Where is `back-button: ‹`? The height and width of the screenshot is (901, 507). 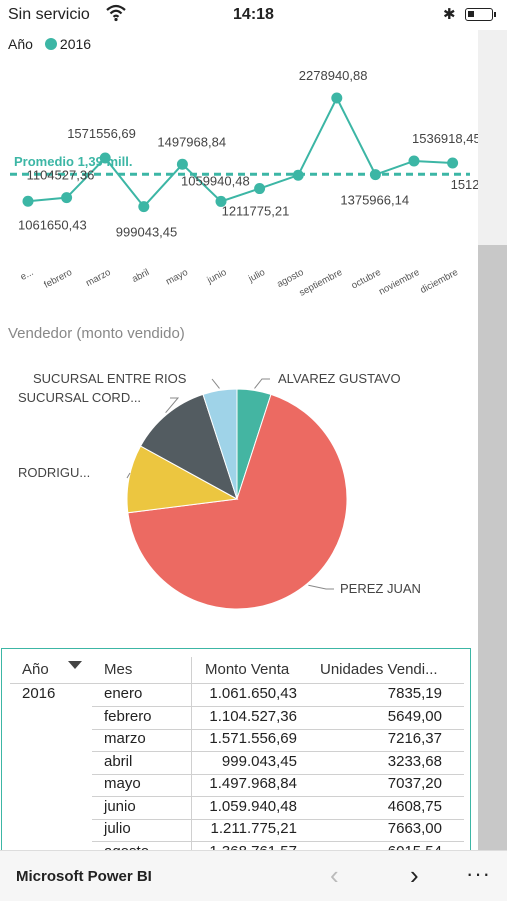
back-button: ‹ is located at coordinates (334, 875).